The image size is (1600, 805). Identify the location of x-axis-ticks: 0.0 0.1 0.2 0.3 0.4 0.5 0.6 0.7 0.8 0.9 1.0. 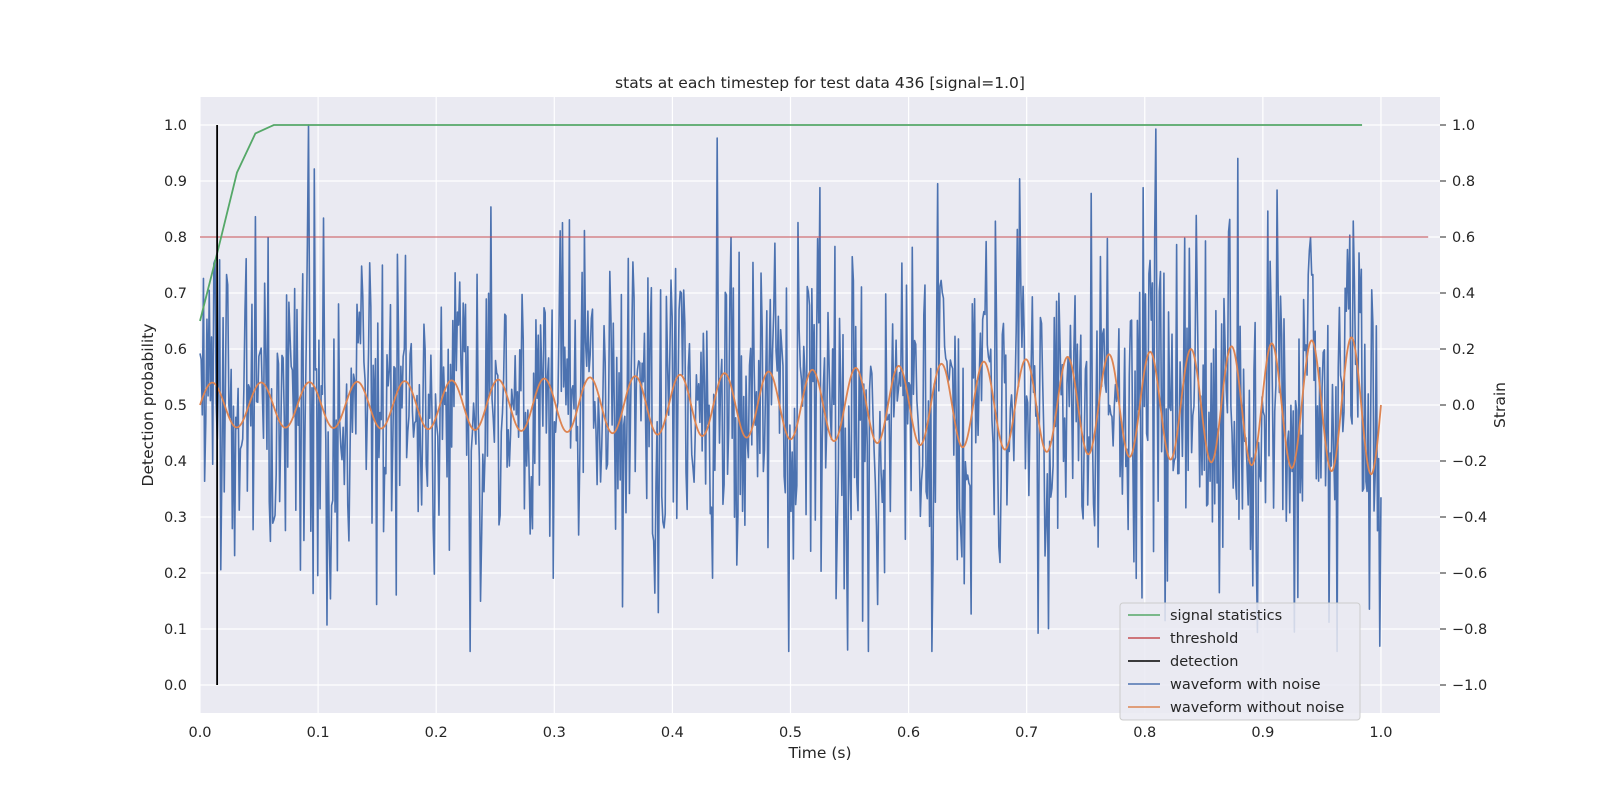
(790, 733).